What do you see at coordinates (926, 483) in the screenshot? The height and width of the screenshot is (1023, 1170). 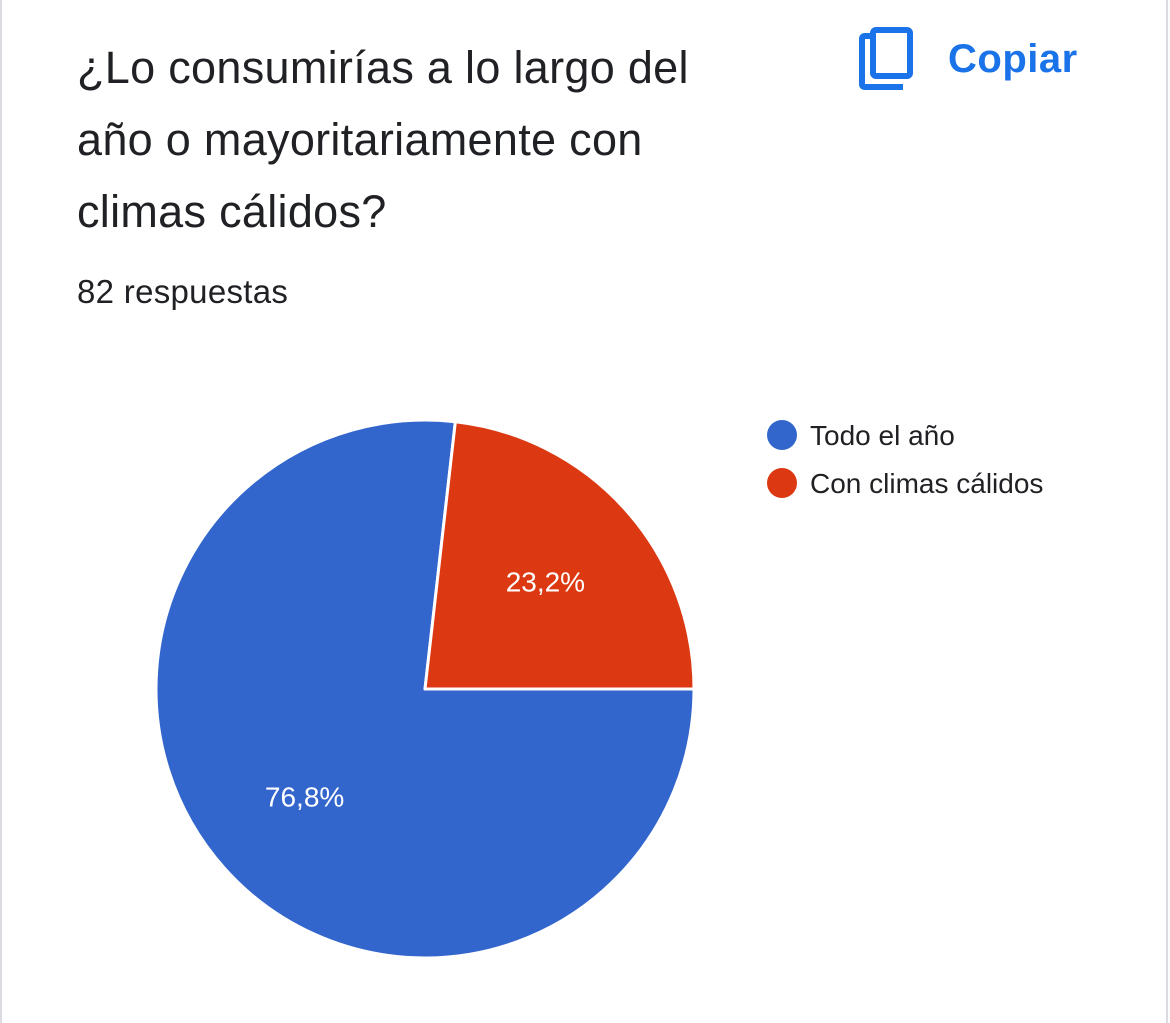 I see `legend-label-2: Con climas cálidos` at bounding box center [926, 483].